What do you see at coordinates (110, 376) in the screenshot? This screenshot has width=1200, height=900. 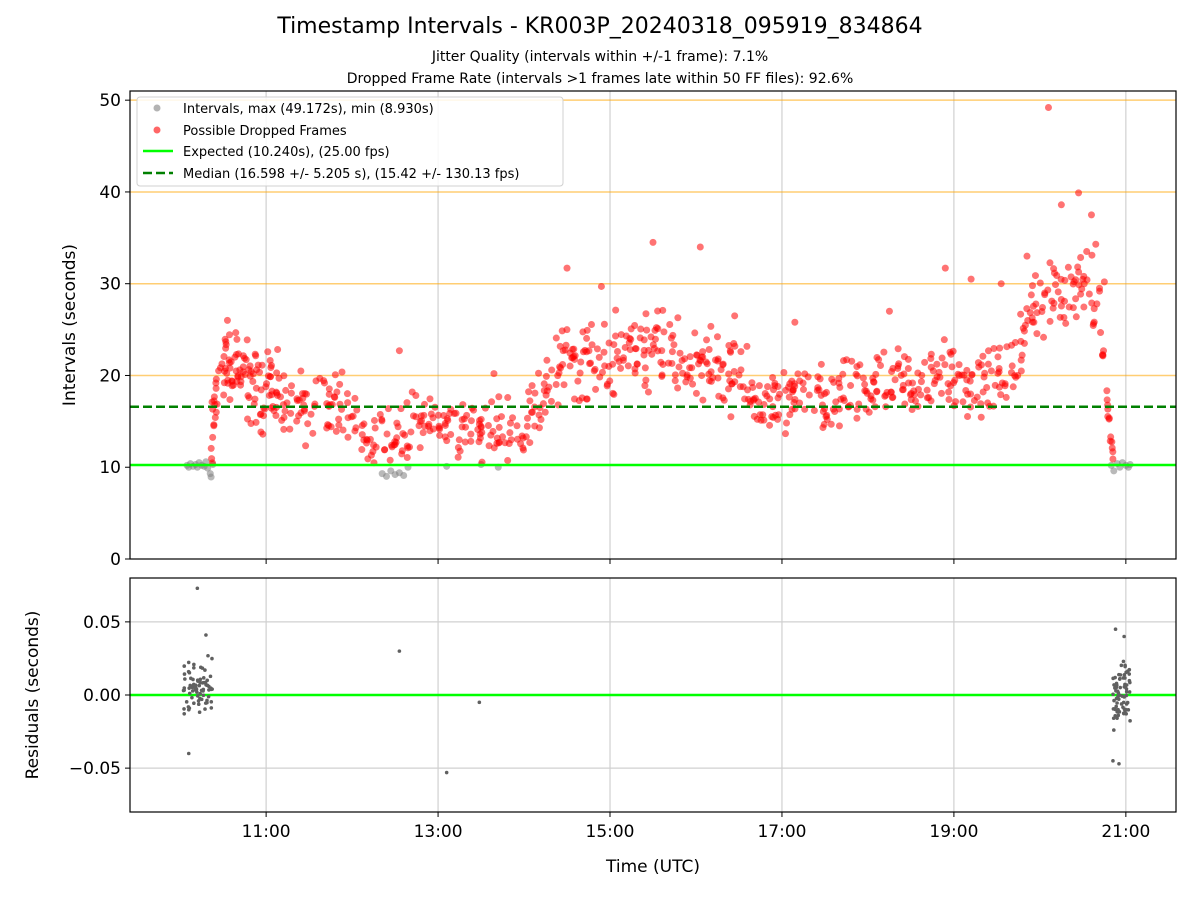 I see `y-tick-label: 20` at bounding box center [110, 376].